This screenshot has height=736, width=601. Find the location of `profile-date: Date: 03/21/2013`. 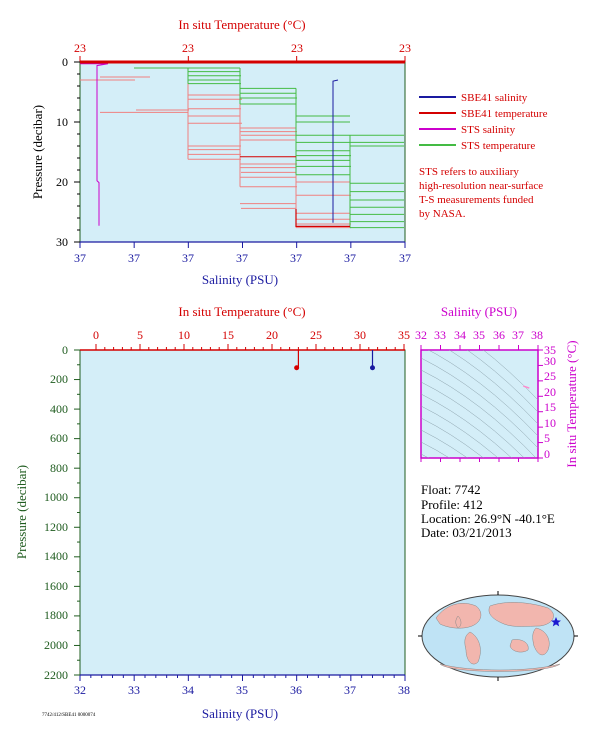

profile-date: Date: 03/21/2013 is located at coordinates (466, 532).